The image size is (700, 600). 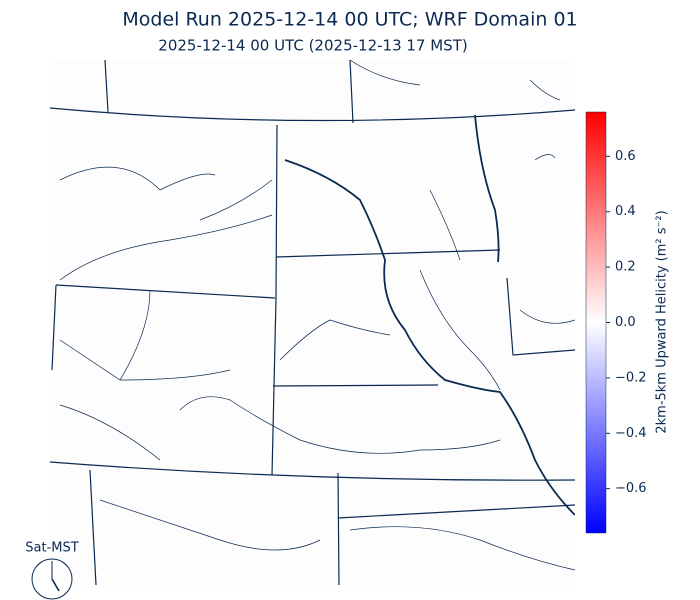 I want to click on colorbar-tick-label: −0.4, so click(x=631, y=433).